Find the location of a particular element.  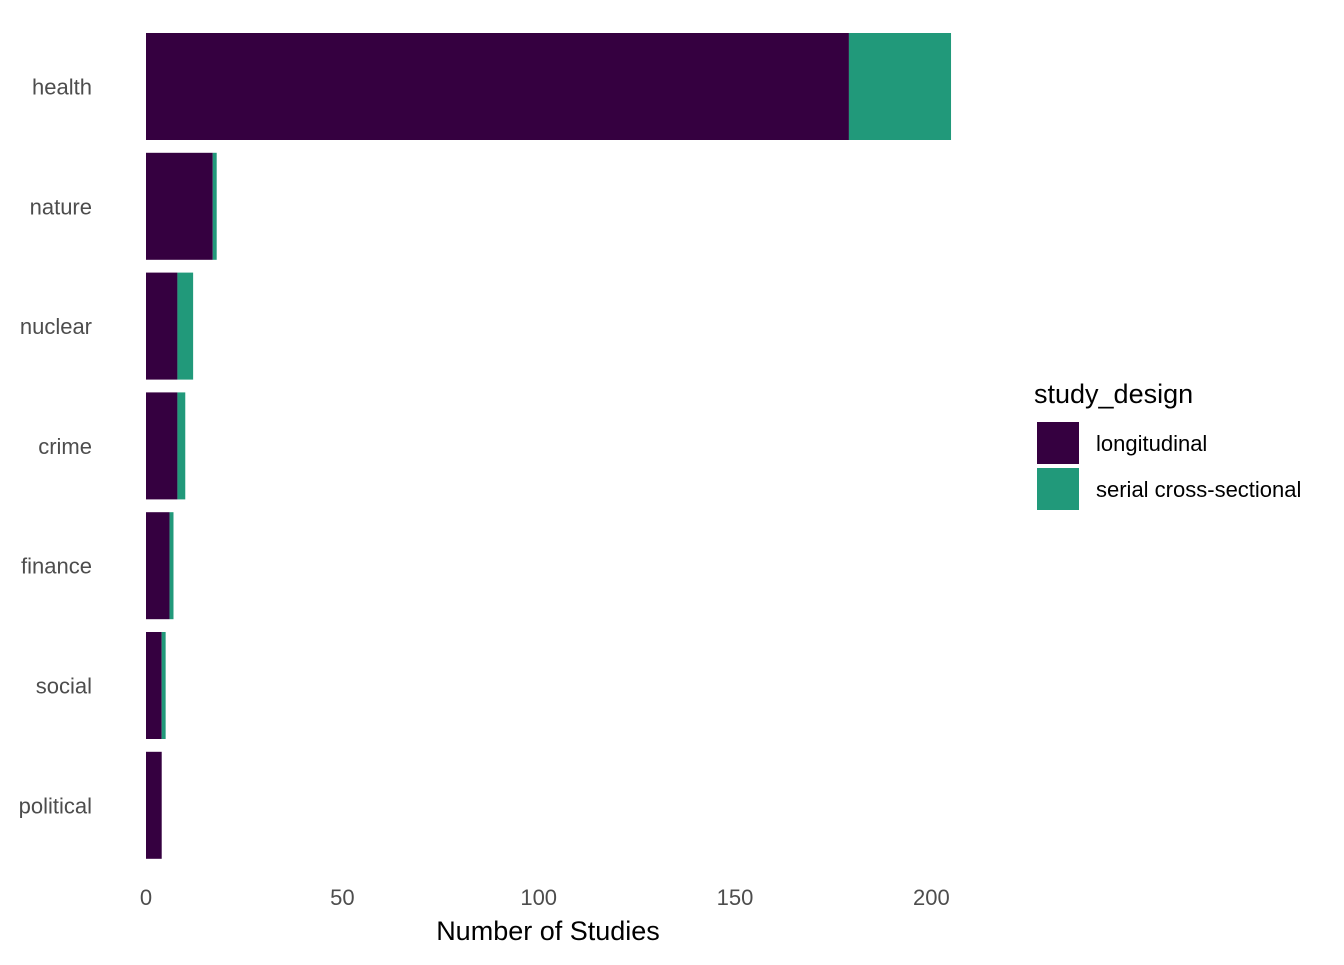

bar-nature-serial-cross-sectional is located at coordinates (214, 206).